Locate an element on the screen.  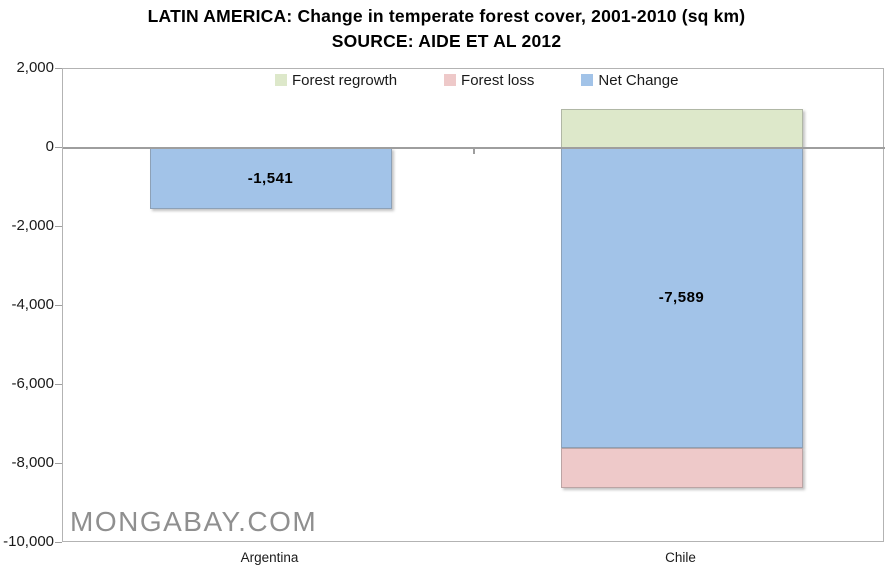
y-axis-tick--2-000 is located at coordinates (58, 226).